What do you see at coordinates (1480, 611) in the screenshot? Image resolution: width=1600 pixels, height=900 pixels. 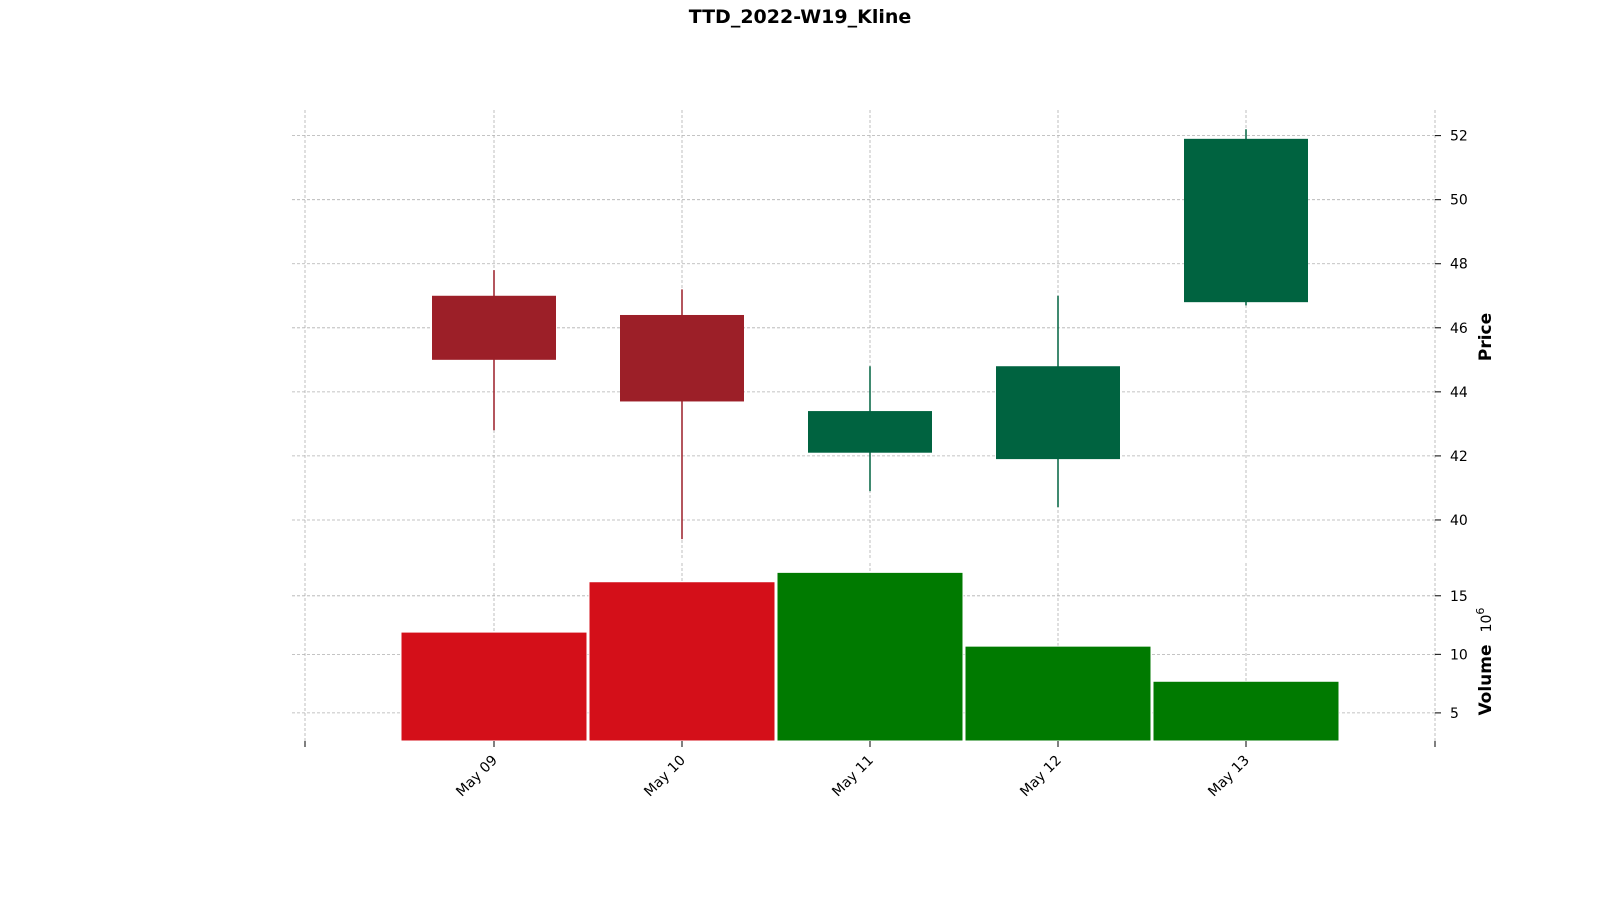 I see `volume-multiplier-exponent: 6` at bounding box center [1480, 611].